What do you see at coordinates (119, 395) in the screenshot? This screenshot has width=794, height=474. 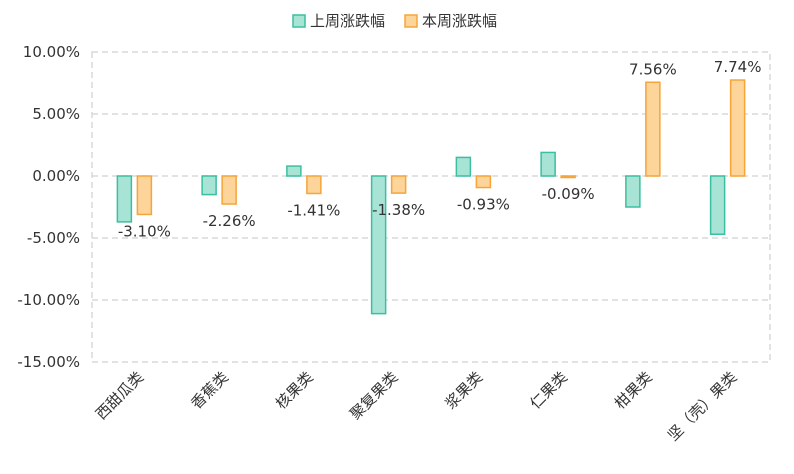 I see `category-label: 西甜瓜类` at bounding box center [119, 395].